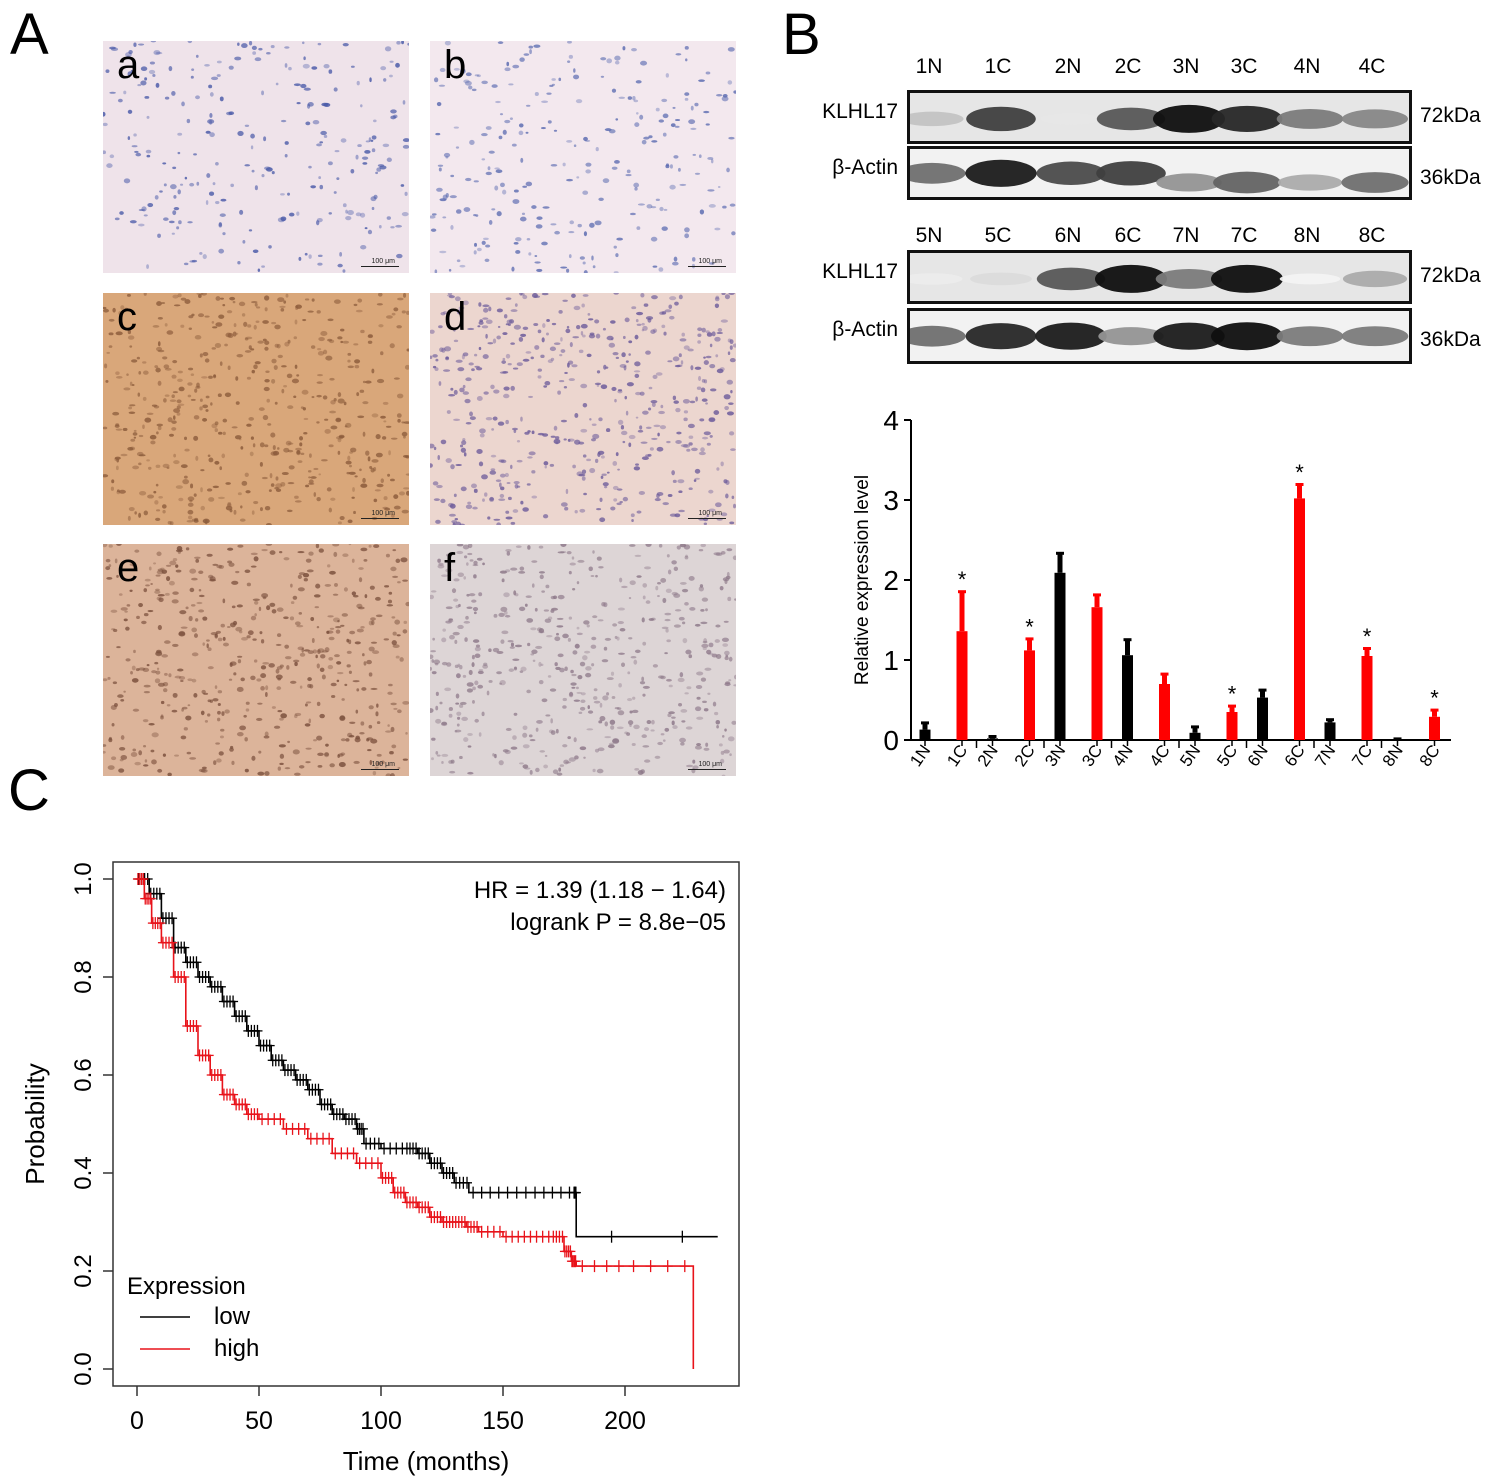  Describe the element at coordinates (128, 568) in the screenshot. I see `ihc-sublabel: e` at that location.